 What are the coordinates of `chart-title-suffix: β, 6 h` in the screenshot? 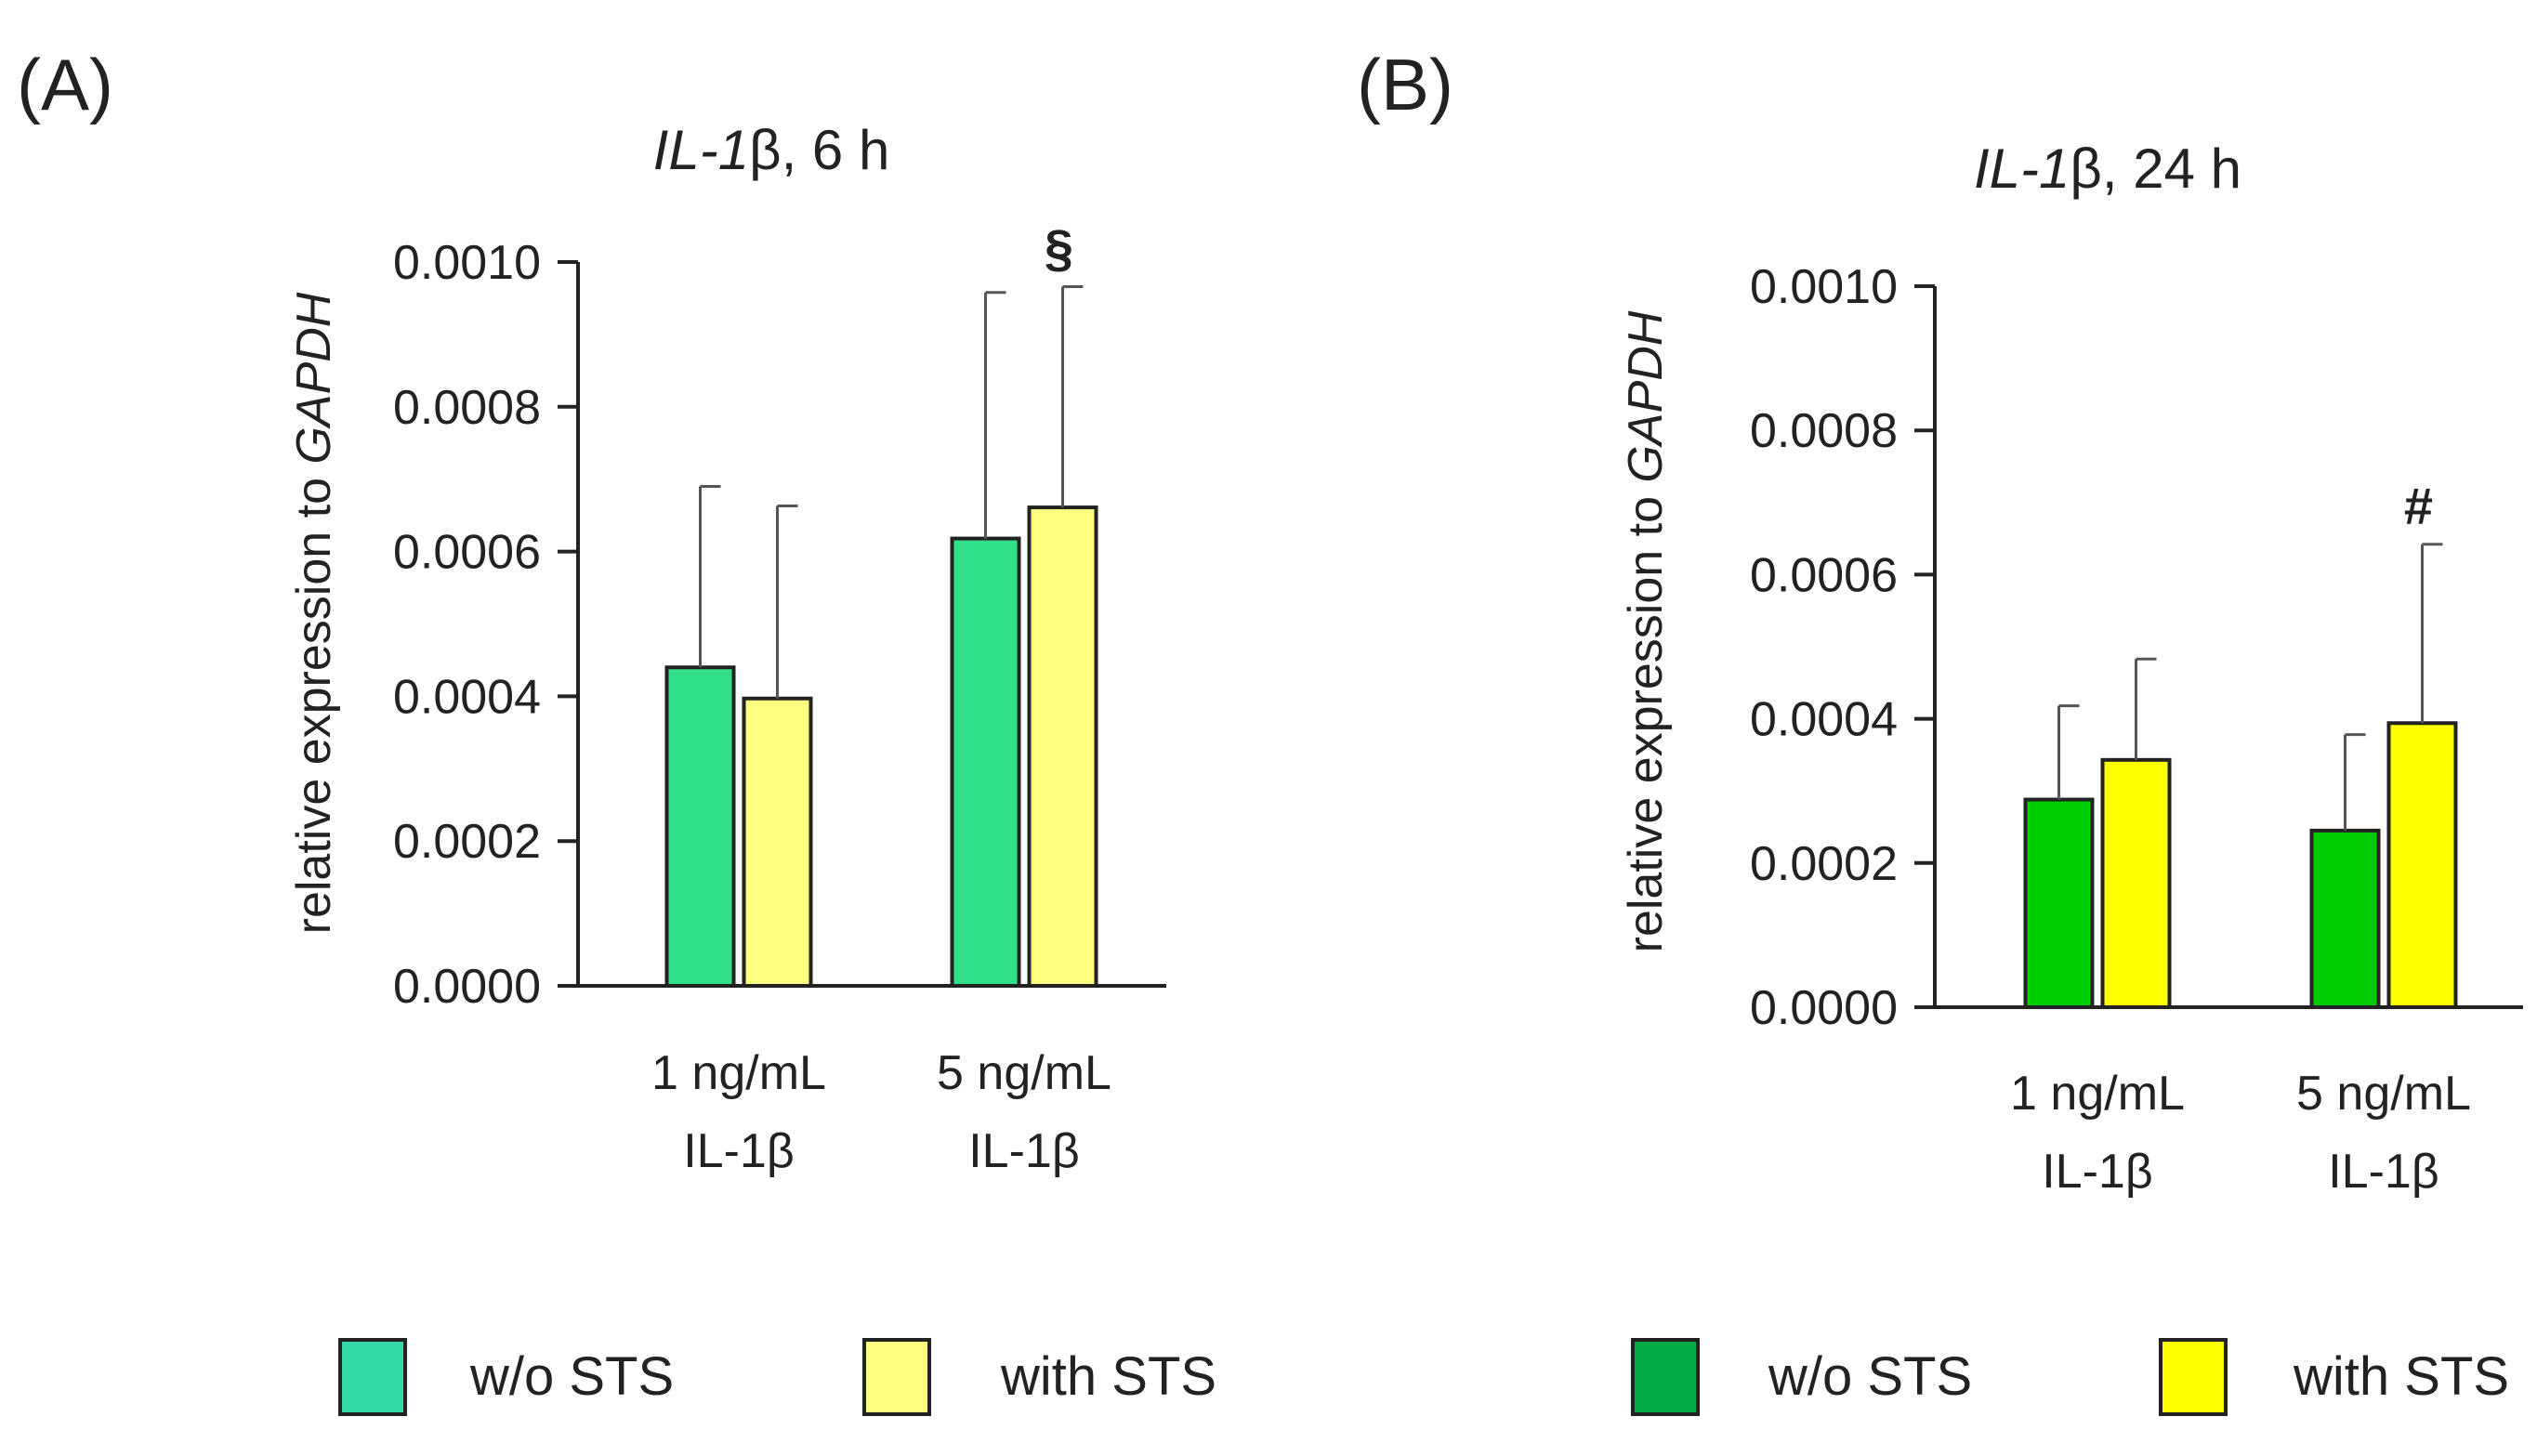 It's located at (819, 150).